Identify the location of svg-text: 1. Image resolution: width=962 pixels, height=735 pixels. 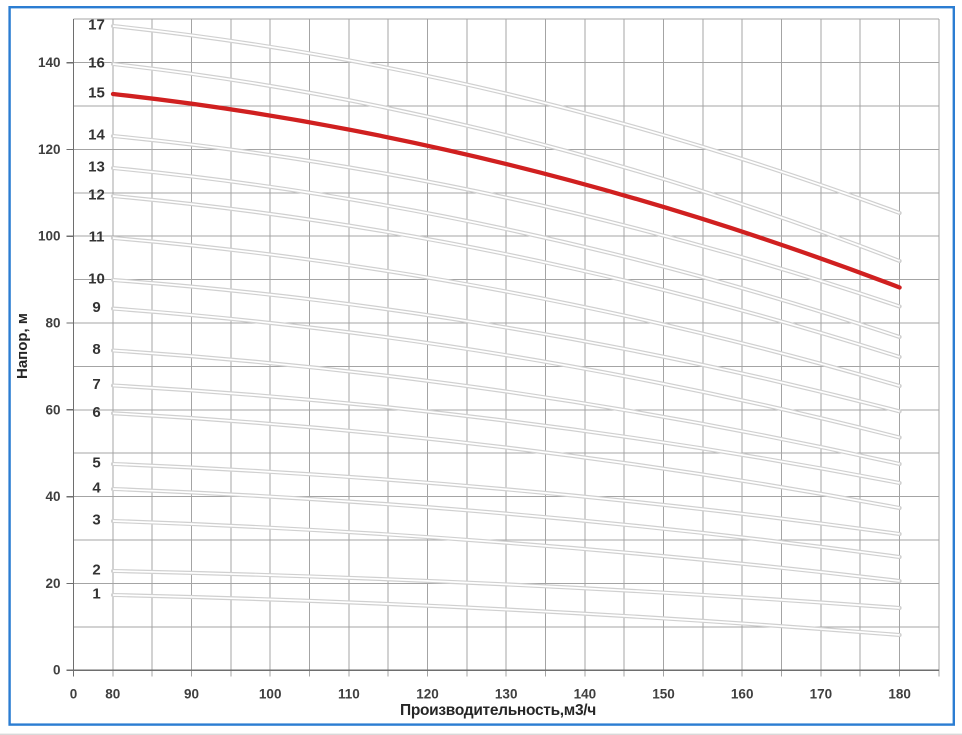
(96, 594).